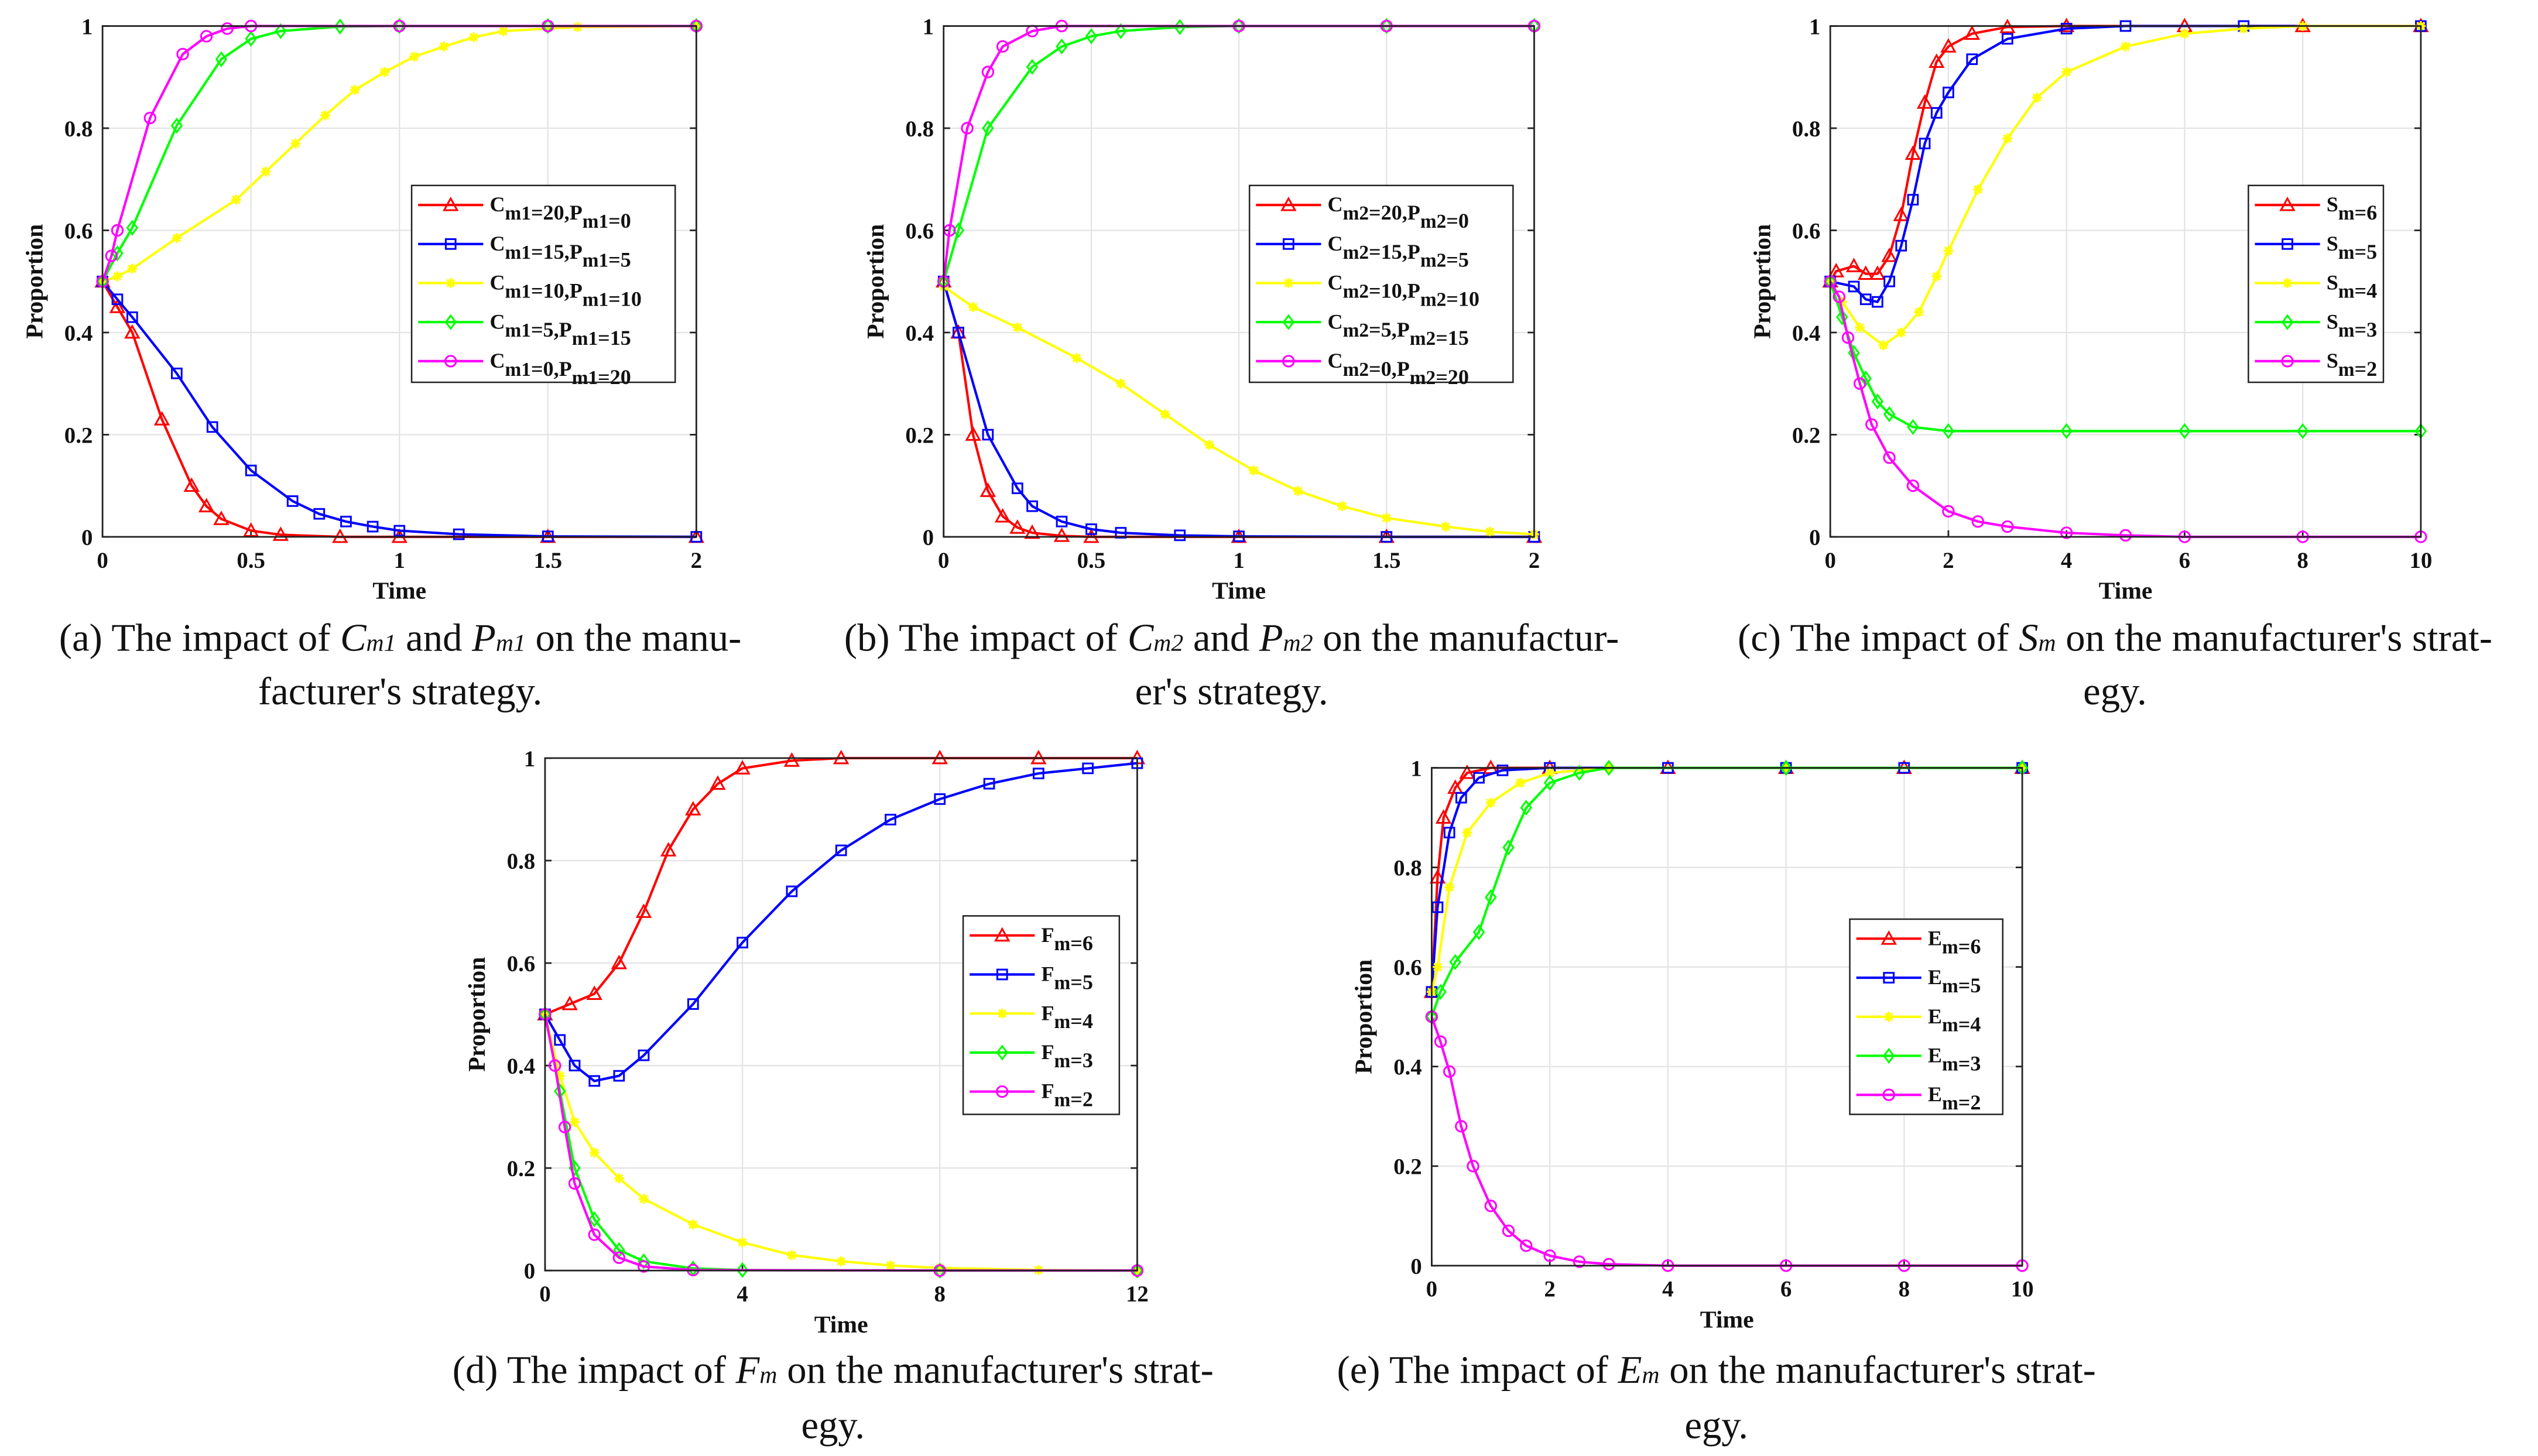  Describe the element at coordinates (833, 1425) in the screenshot. I see `svg-text: egy.` at that location.